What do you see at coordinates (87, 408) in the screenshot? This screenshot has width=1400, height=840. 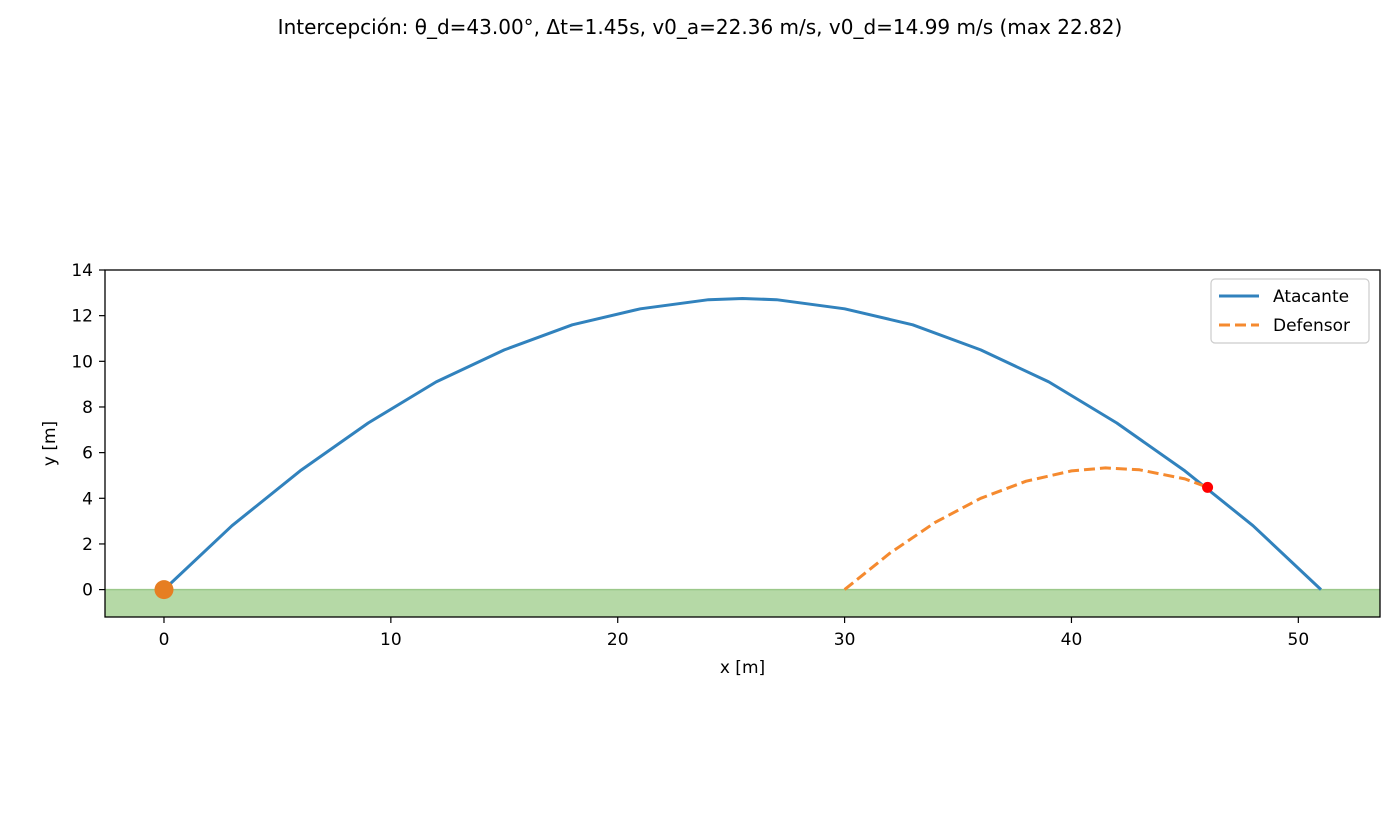 I see `y-tick-label: 8` at bounding box center [87, 408].